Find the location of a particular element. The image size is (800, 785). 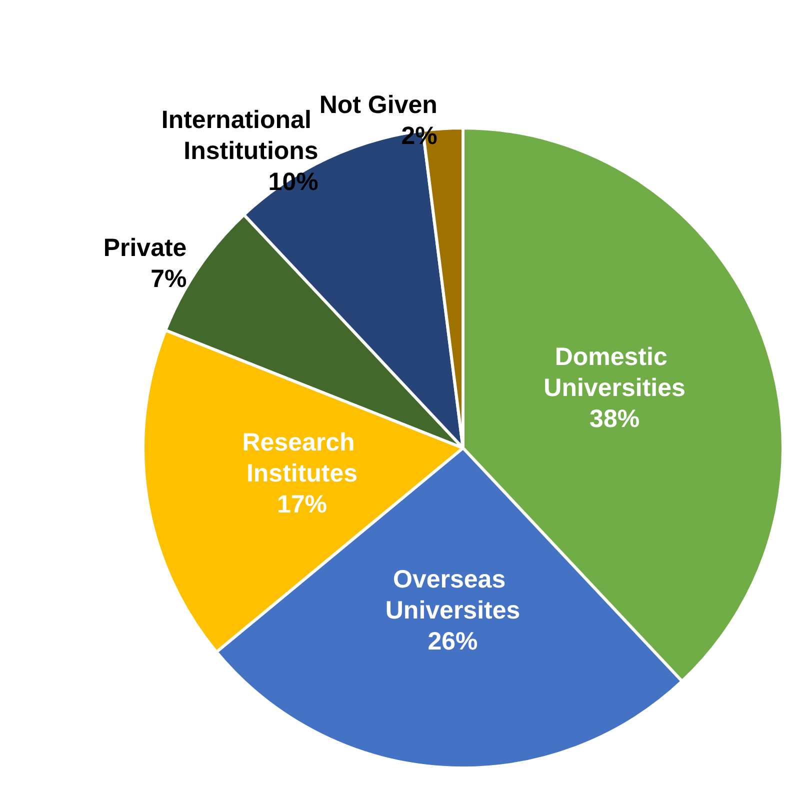

data-label: 2% is located at coordinates (419, 136).